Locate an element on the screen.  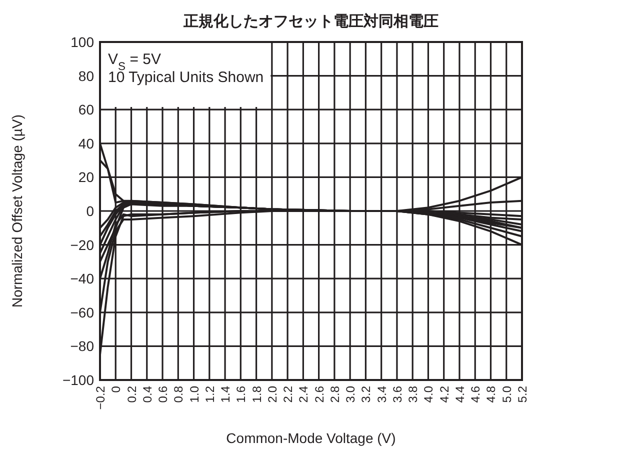
x-tick-label: 2.2 is located at coordinates (288, 394).